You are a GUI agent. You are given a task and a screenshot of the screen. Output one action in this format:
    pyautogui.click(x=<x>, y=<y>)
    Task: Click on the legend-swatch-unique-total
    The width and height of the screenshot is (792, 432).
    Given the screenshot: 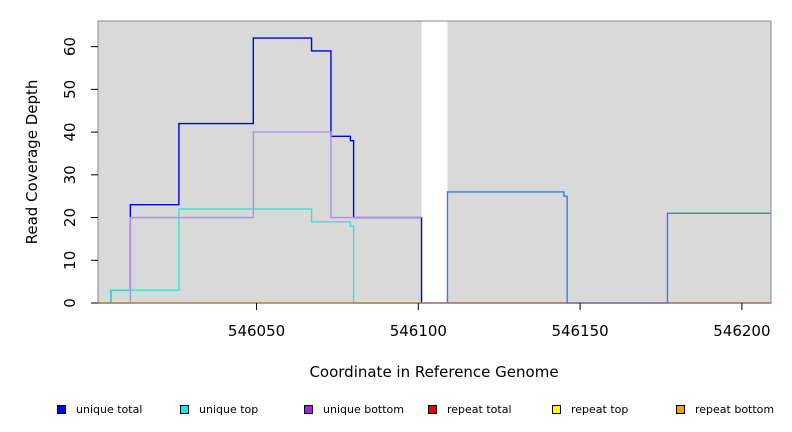 What is the action you would take?
    pyautogui.click(x=61, y=409)
    